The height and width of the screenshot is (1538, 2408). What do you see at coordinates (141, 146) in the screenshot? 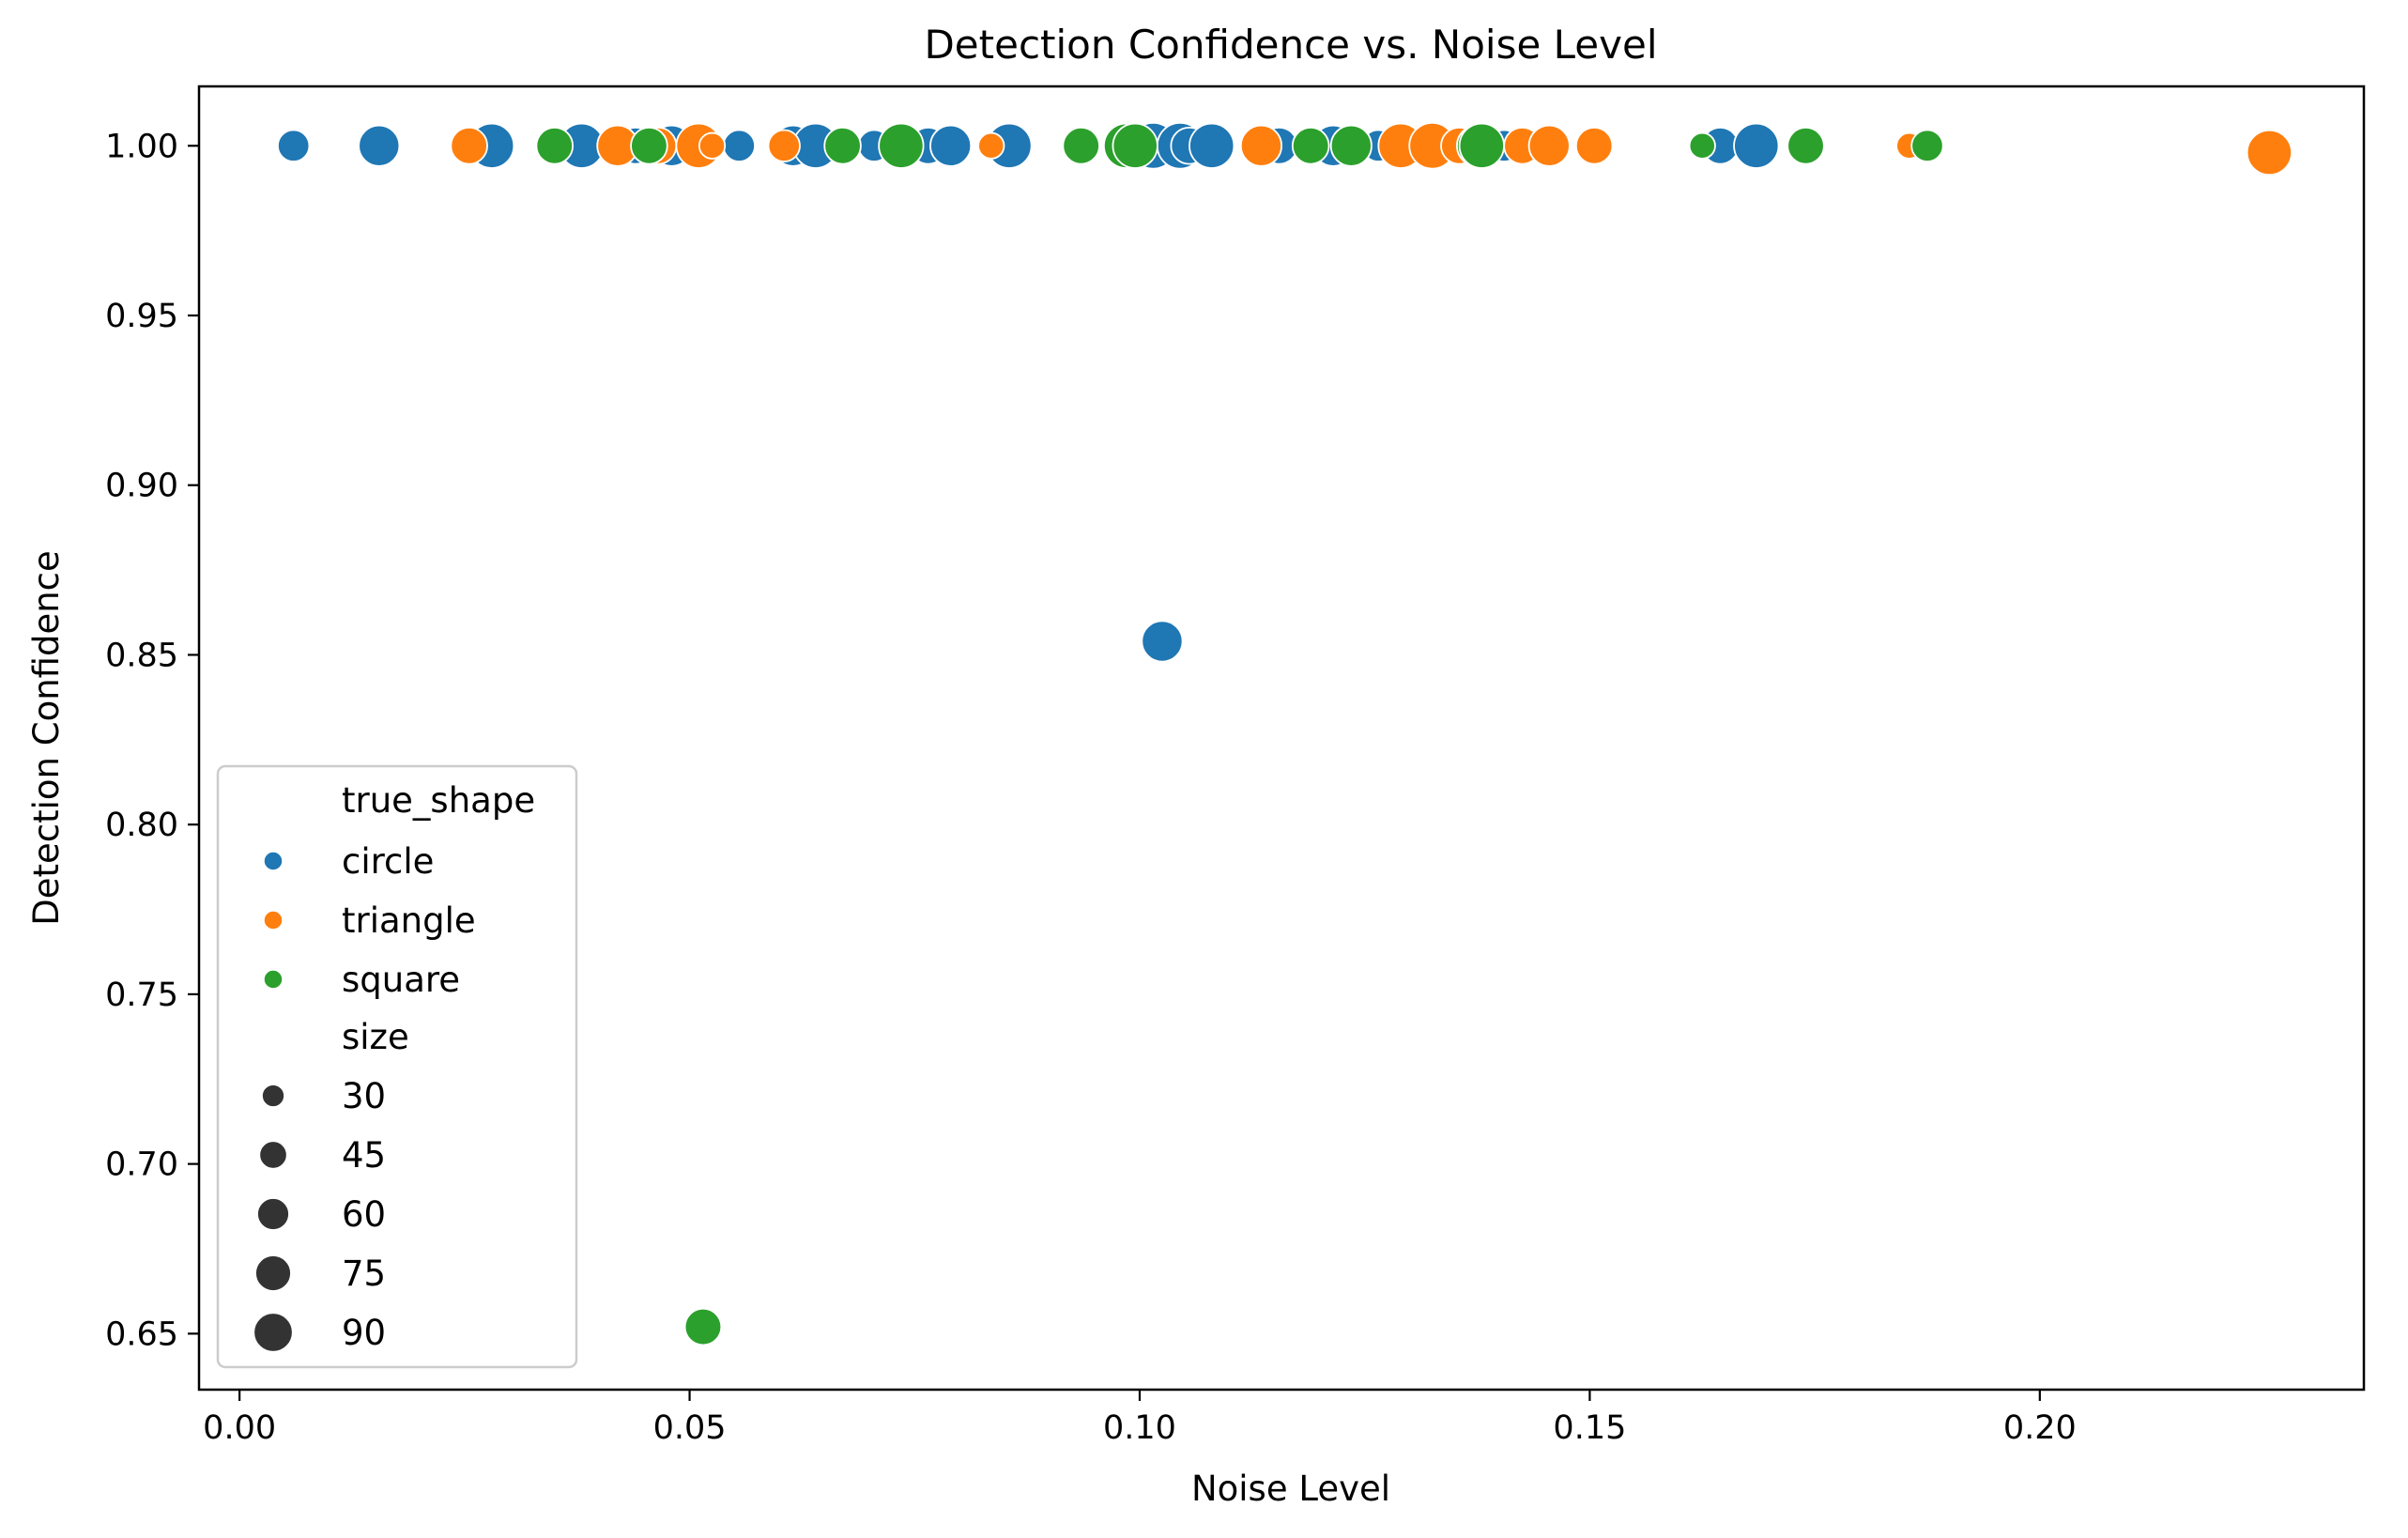
I see `y-tick-label: 1.00` at bounding box center [141, 146].